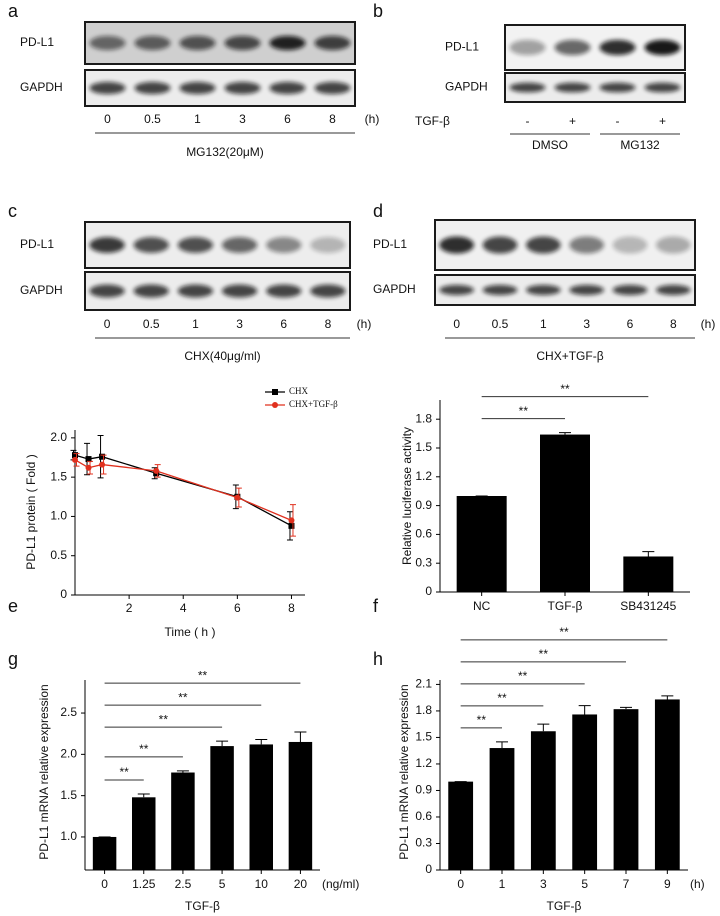 This screenshot has height=916, width=720. I want to click on lane-label: 6, so click(287, 119).